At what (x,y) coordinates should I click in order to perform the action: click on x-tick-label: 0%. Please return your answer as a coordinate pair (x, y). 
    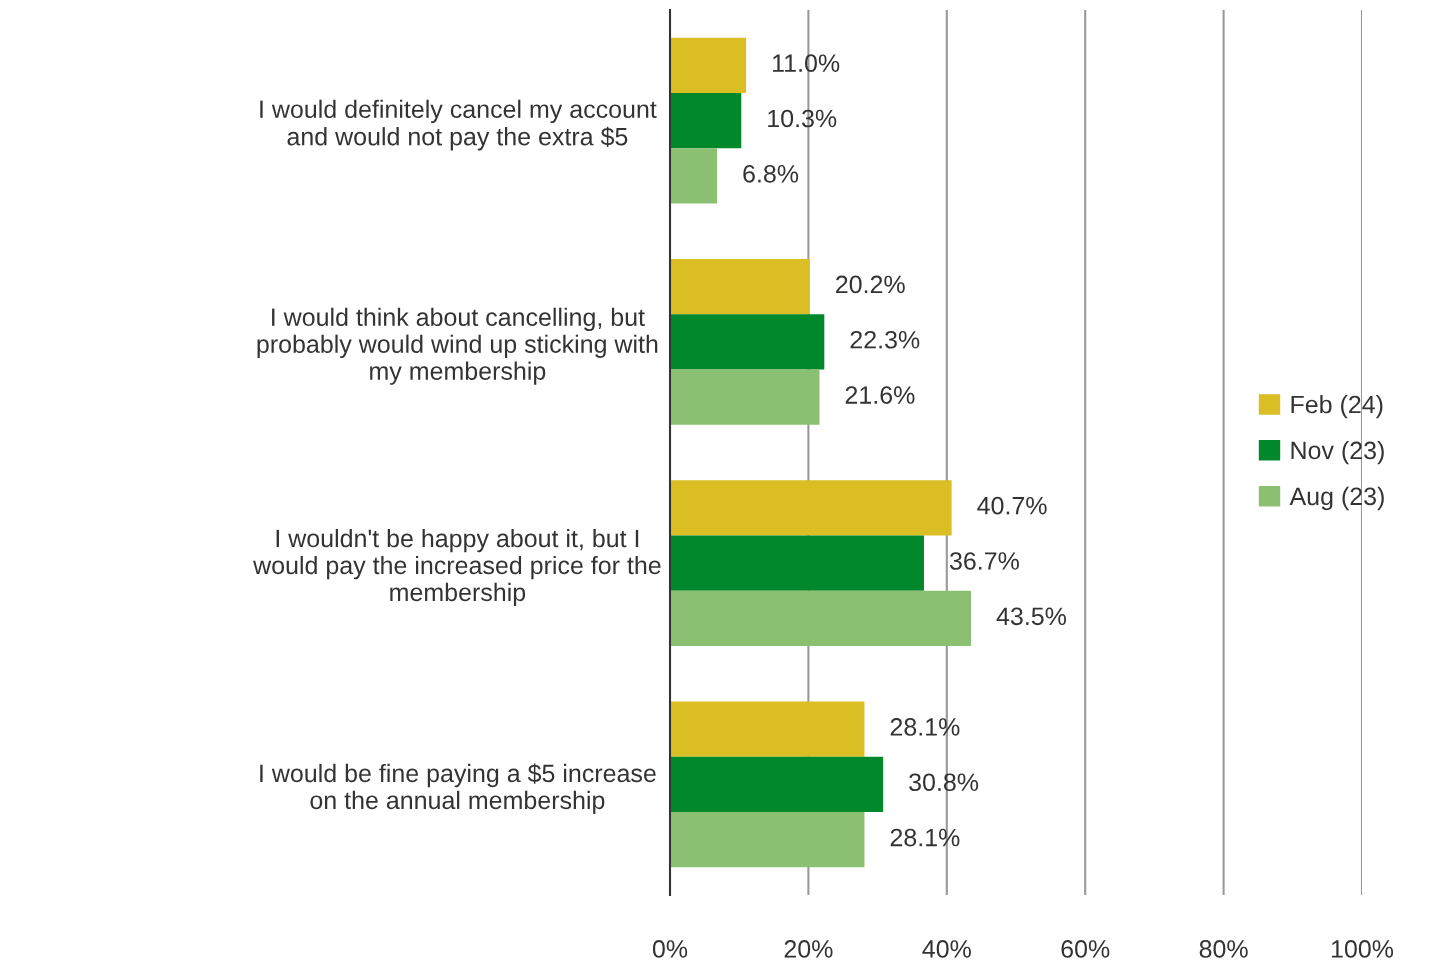
    Looking at the image, I should click on (670, 949).